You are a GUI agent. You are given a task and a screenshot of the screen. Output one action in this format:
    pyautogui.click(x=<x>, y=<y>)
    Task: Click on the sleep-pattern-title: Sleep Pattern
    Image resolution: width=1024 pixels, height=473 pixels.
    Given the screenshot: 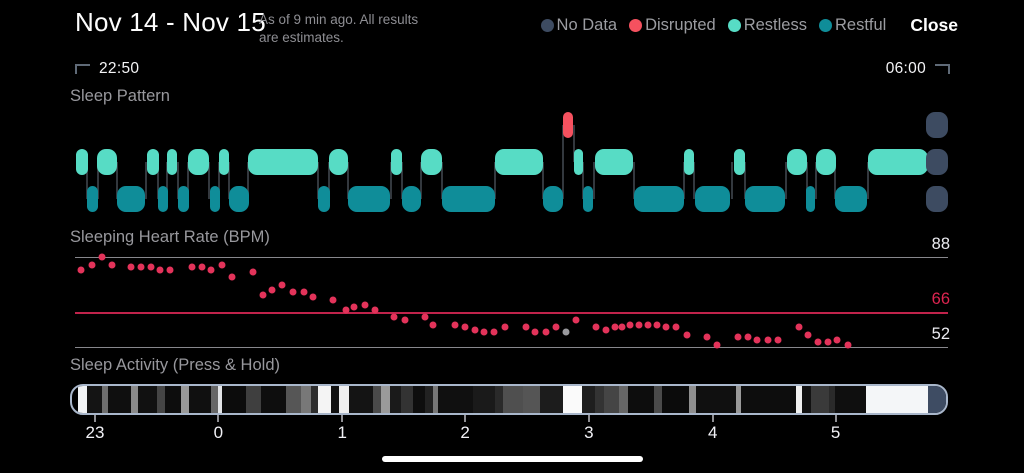 What is the action you would take?
    pyautogui.click(x=120, y=96)
    